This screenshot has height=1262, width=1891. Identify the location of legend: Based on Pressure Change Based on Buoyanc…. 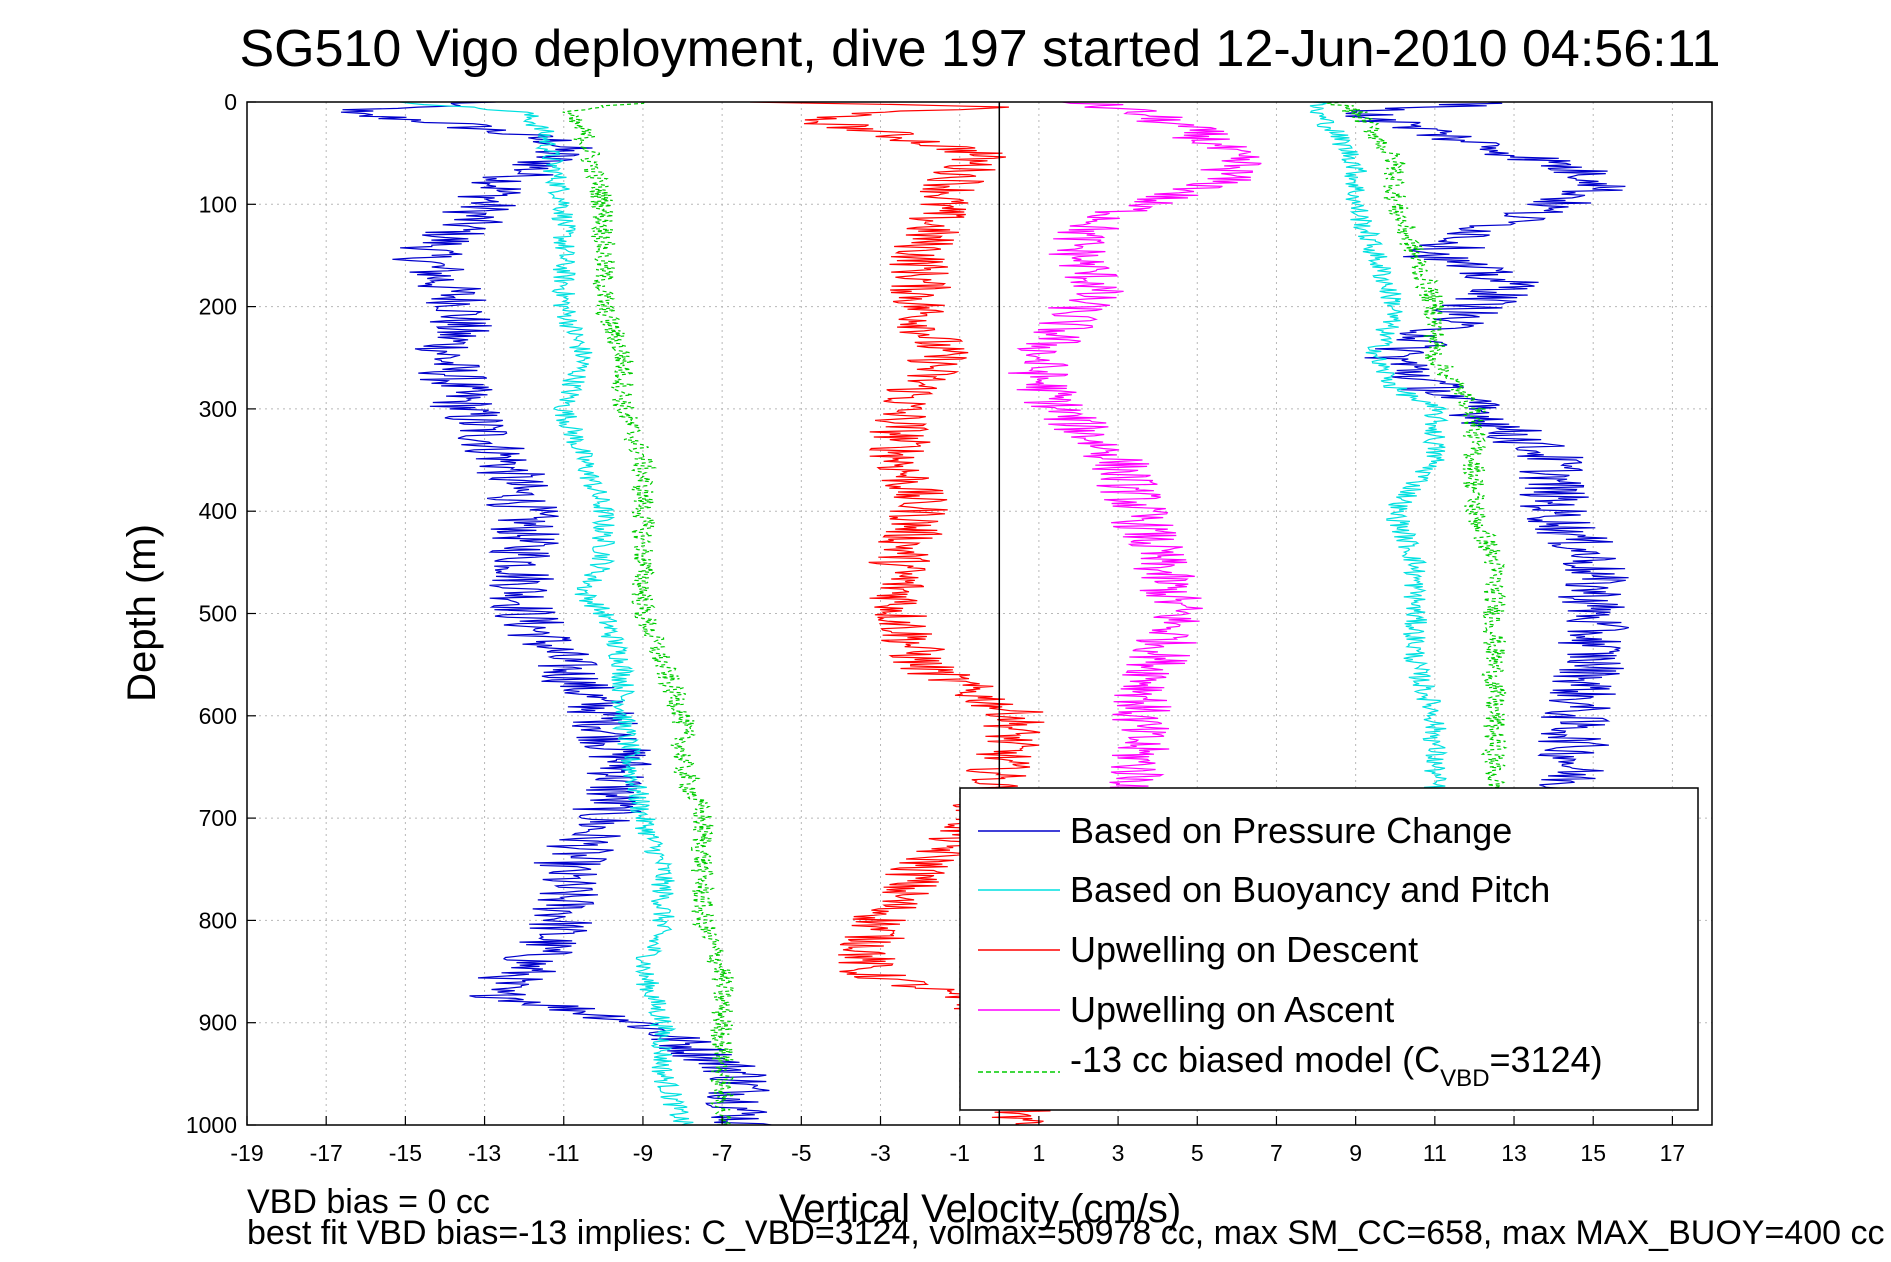
(1329, 949).